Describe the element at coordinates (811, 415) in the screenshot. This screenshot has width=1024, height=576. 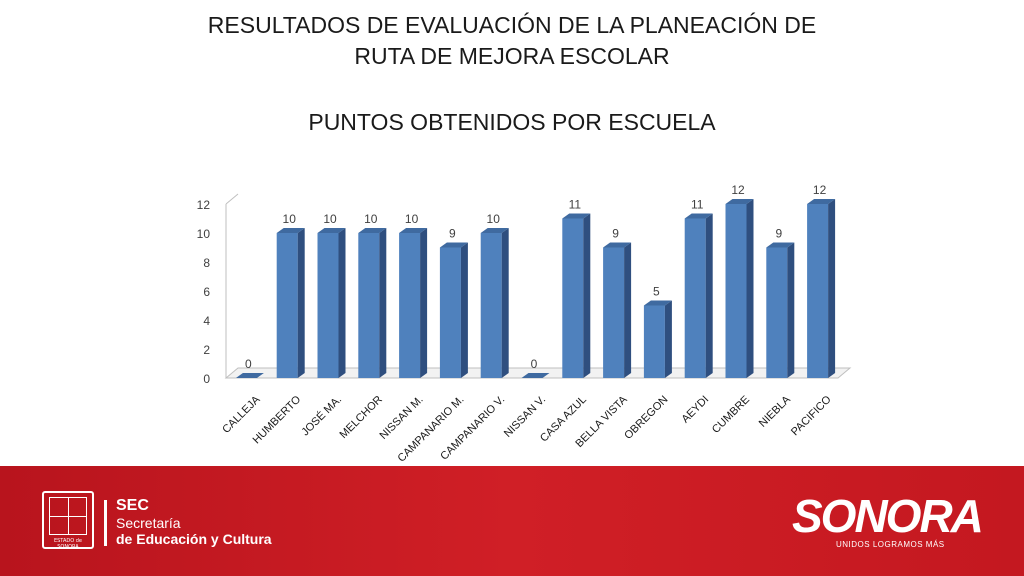
I see `category-label: PACIFICO` at that location.